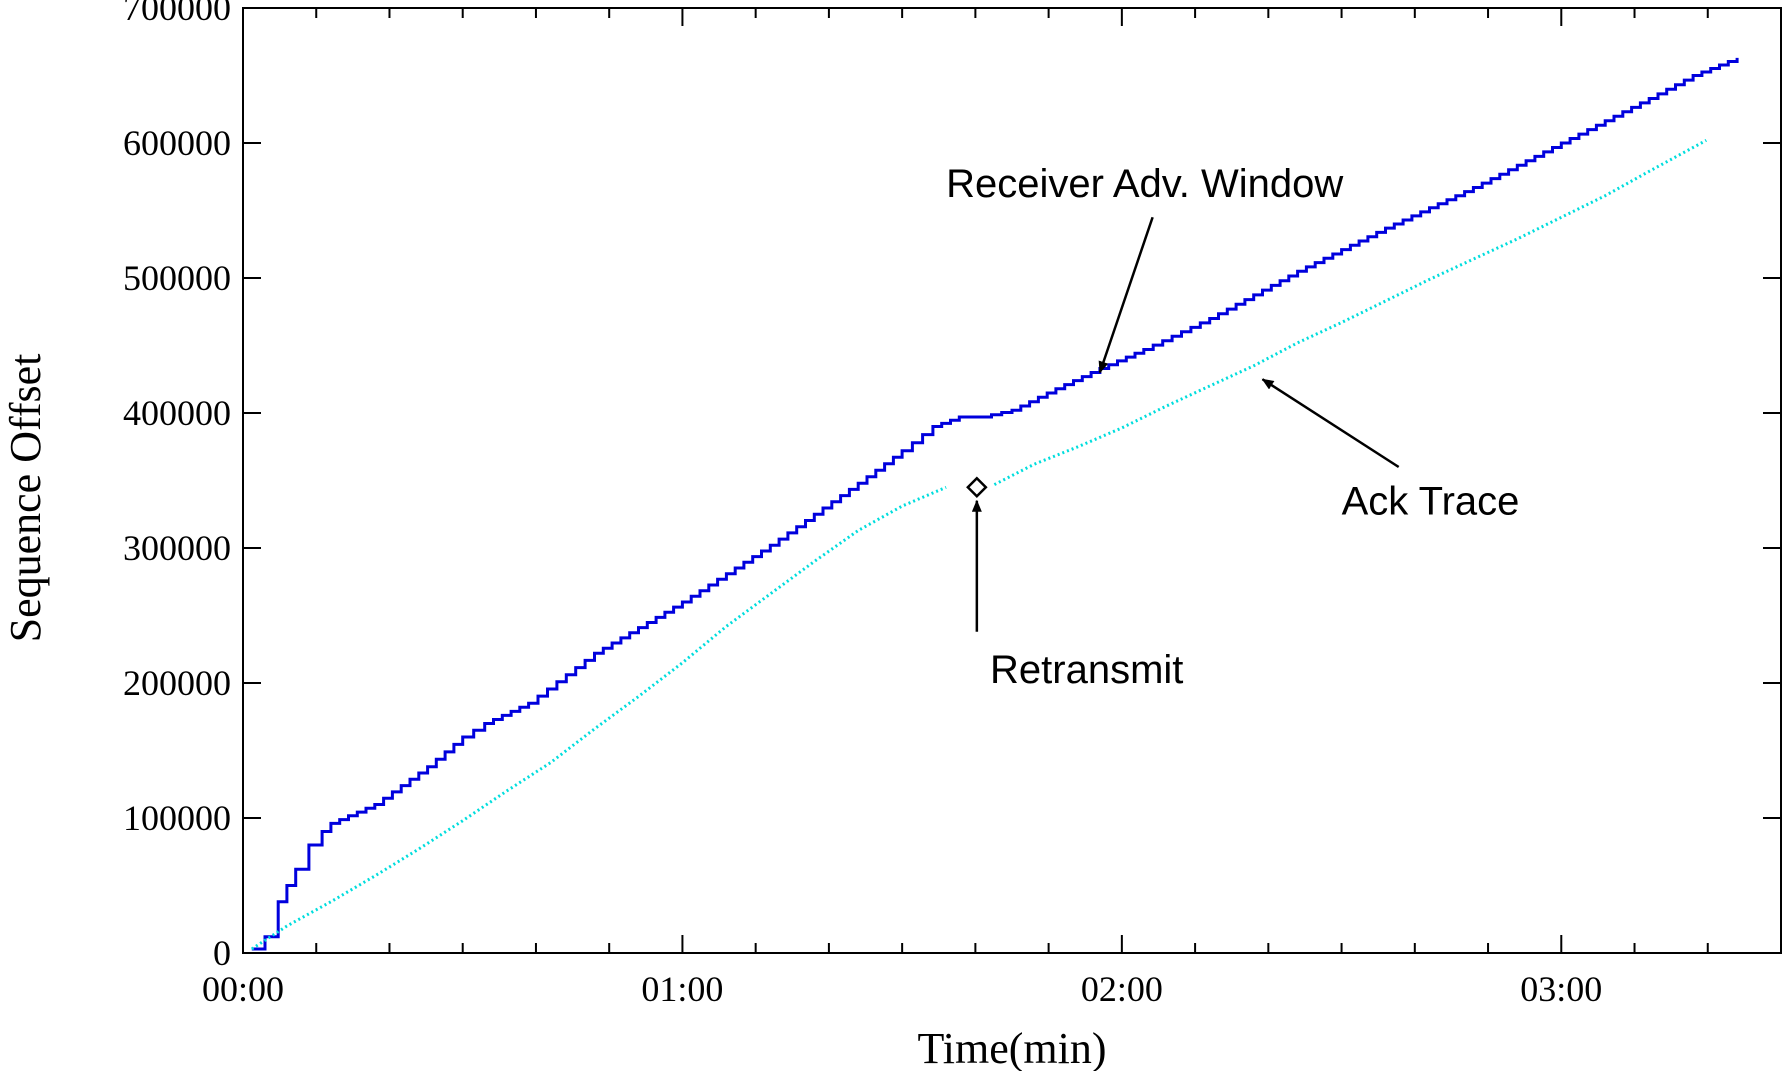 The height and width of the screenshot is (1071, 1788). What do you see at coordinates (682, 989) in the screenshot?
I see `x-tick-label: 01:00` at bounding box center [682, 989].